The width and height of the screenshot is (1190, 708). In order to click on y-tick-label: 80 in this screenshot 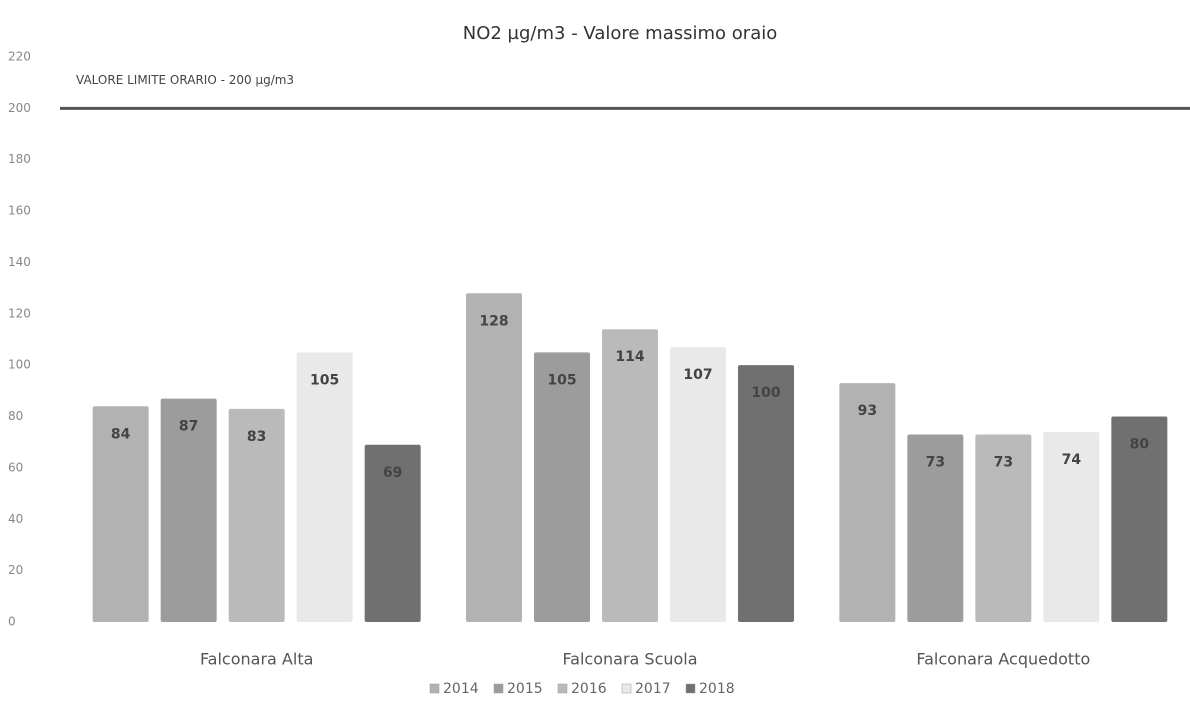, I will do `click(15, 416)`.